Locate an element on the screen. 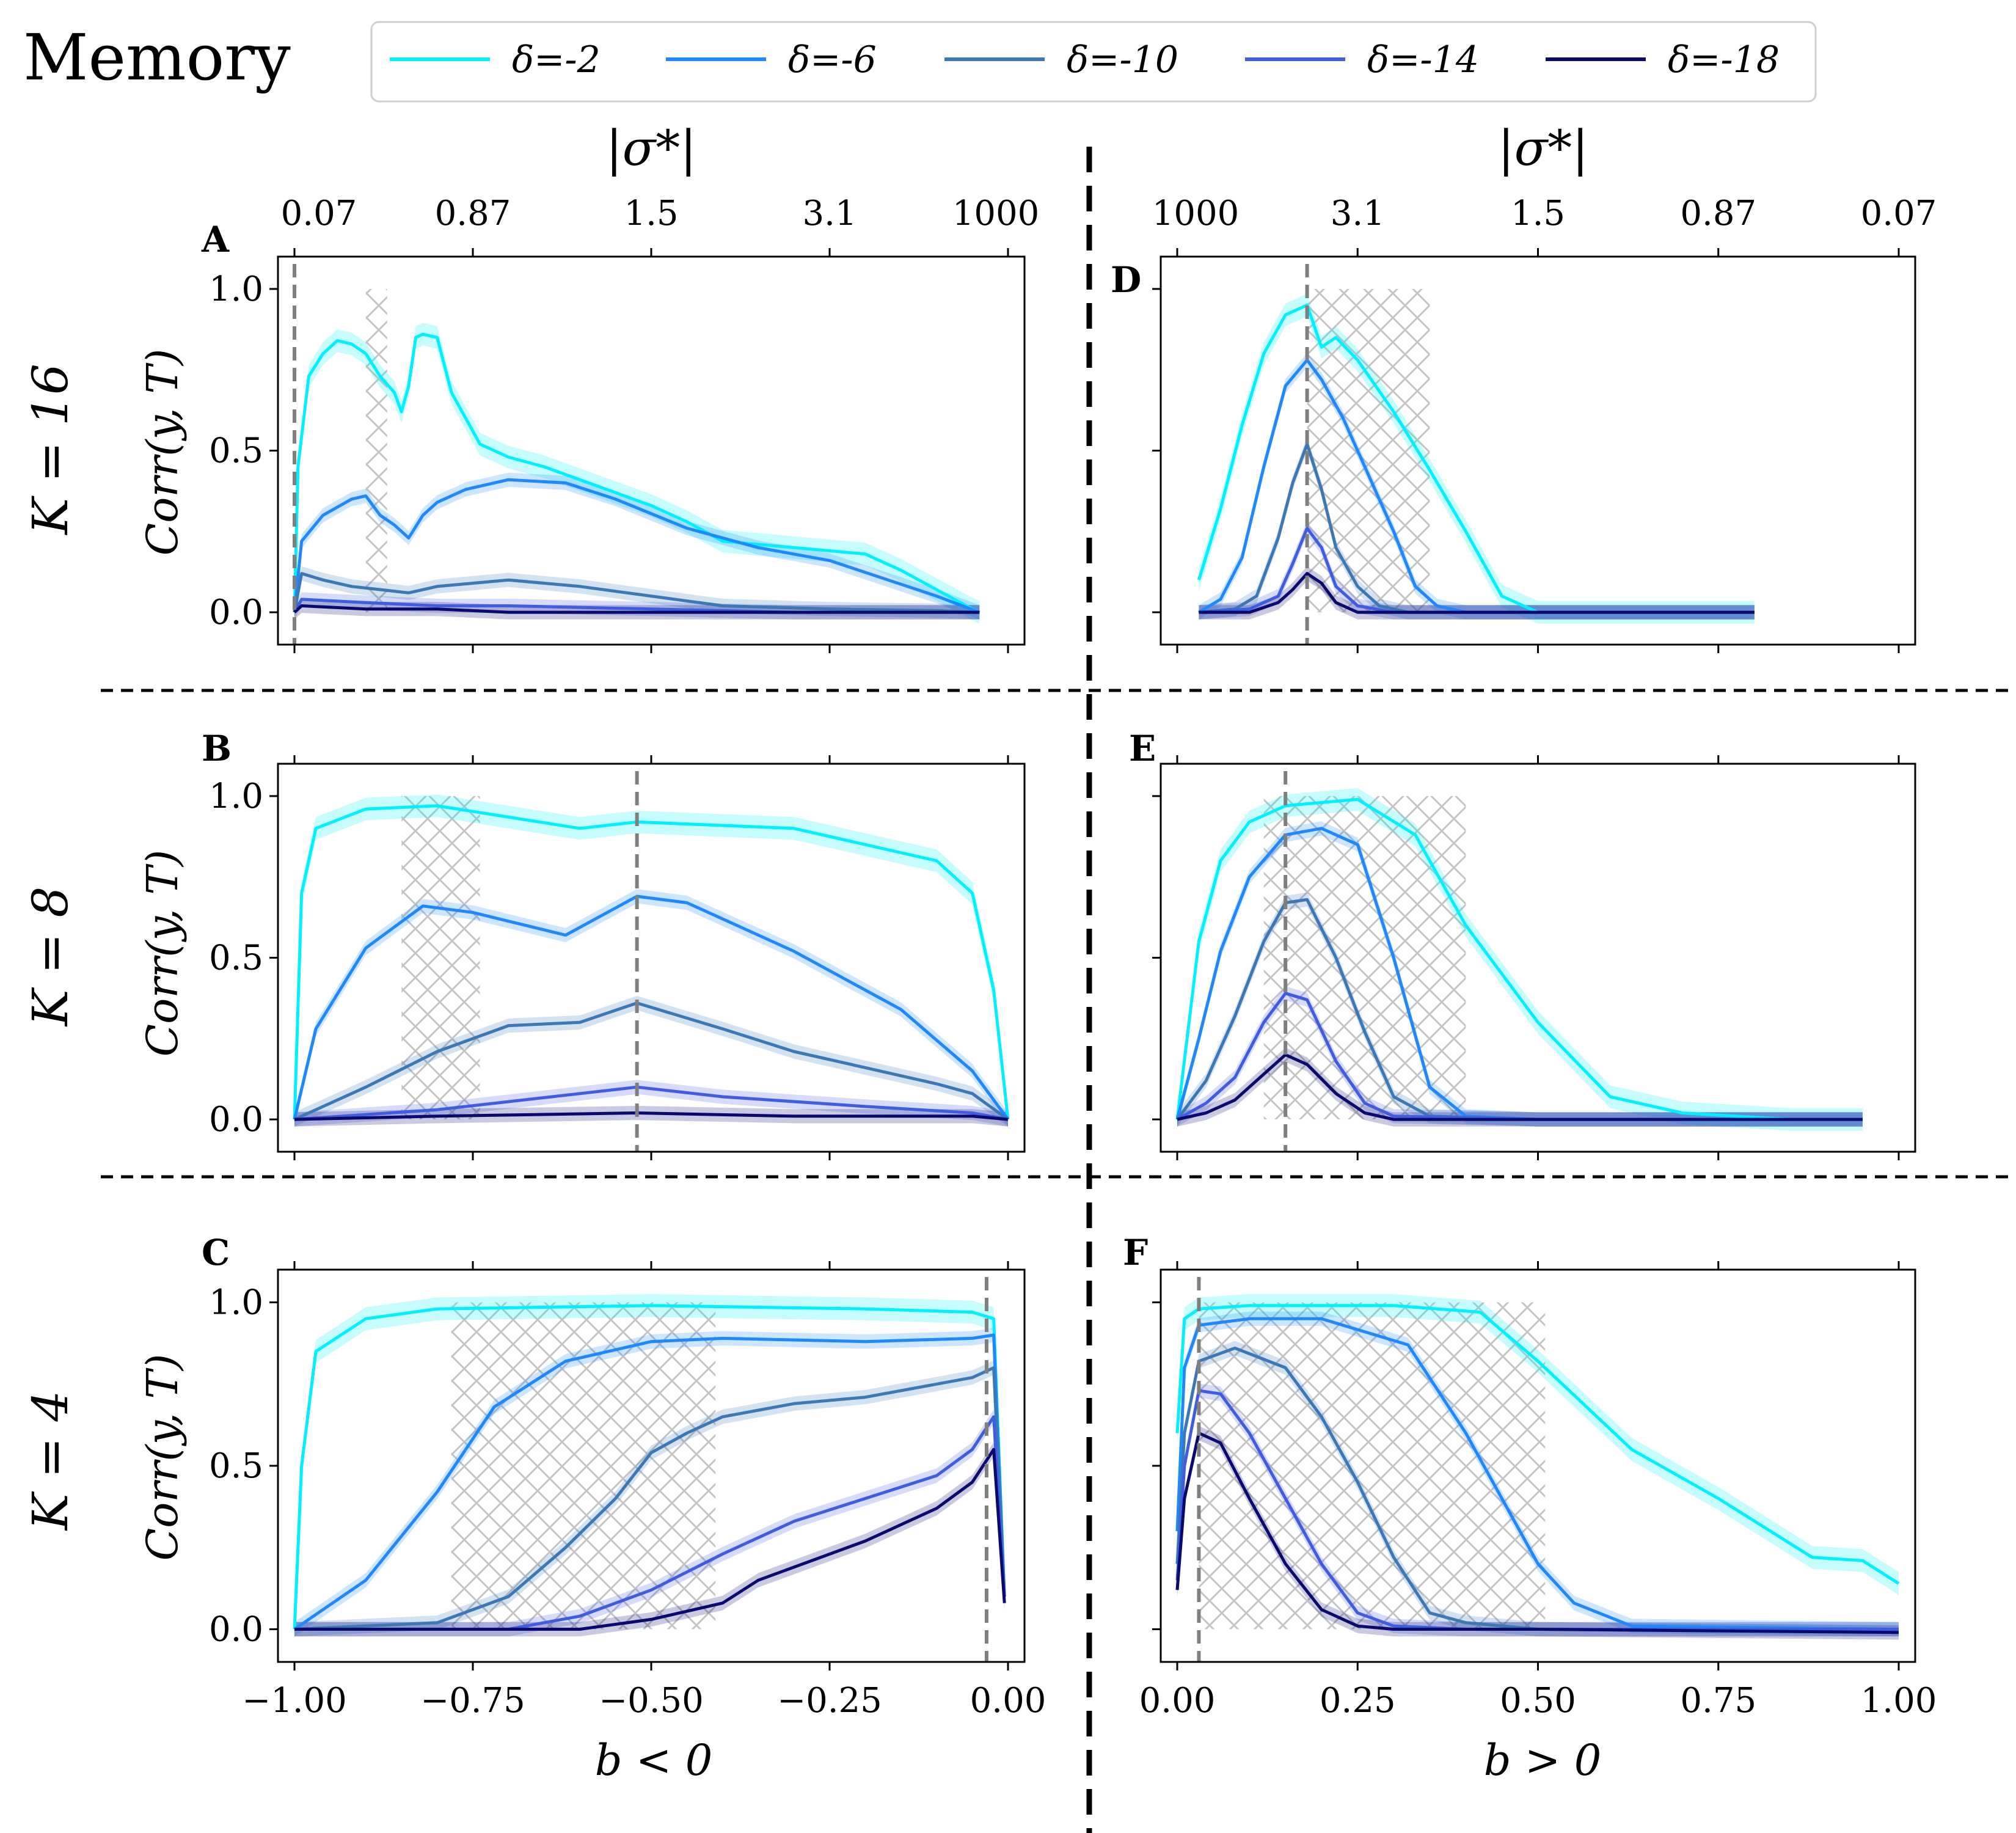 The height and width of the screenshot is (1833, 2016). top-tick-label-d-4: 0.07 is located at coordinates (1899, 213).